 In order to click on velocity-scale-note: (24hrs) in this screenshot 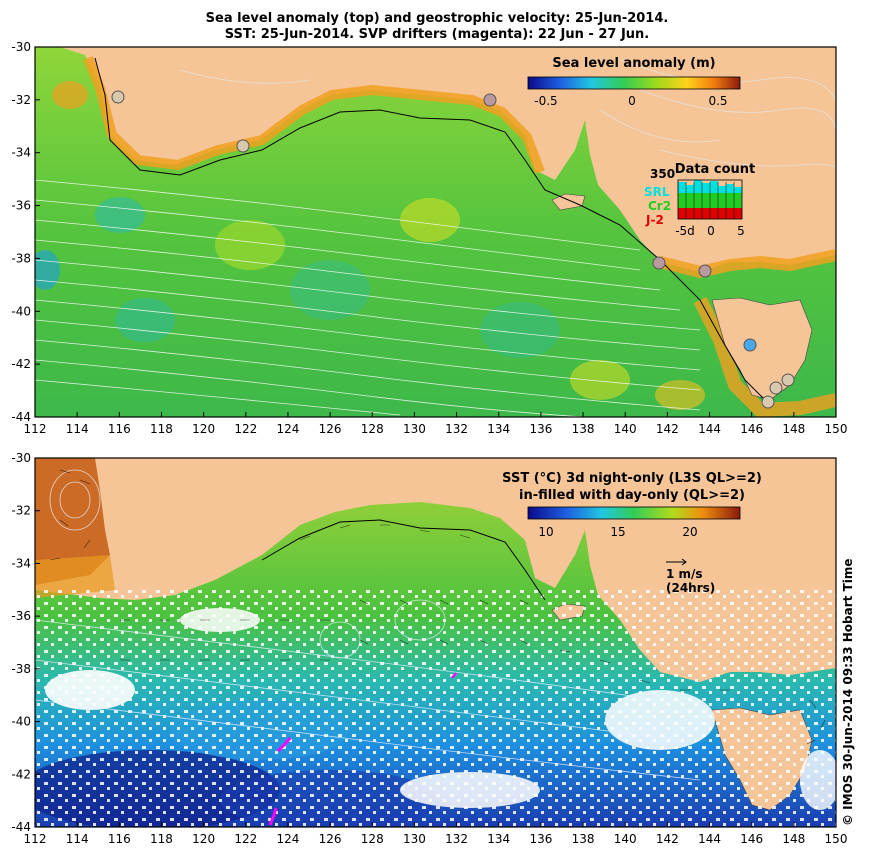, I will do `click(690, 588)`.